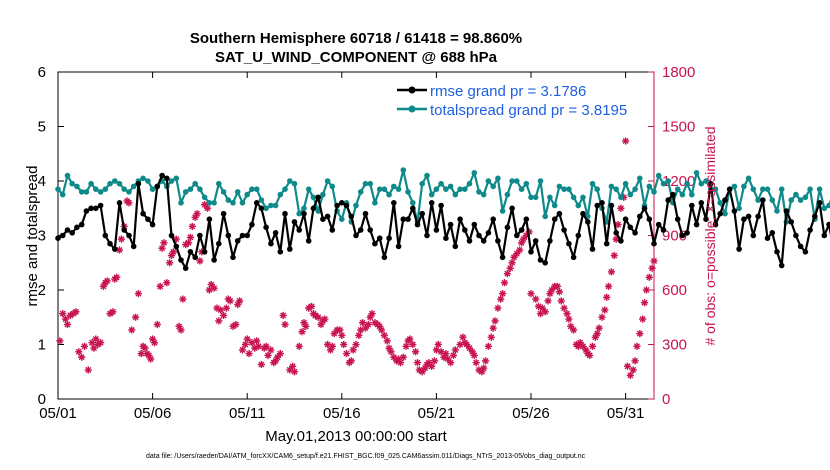  I want to click on legend-rmse-marker, so click(412, 90).